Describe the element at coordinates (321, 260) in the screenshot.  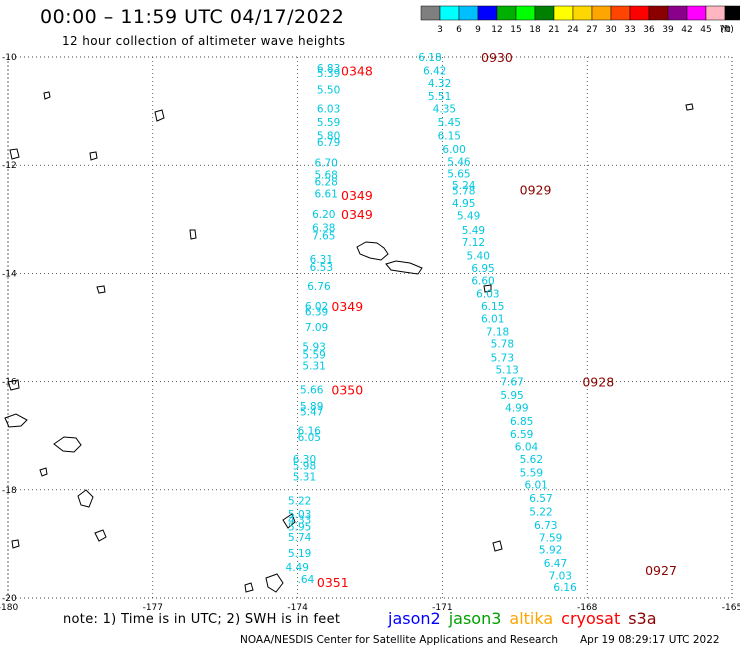
I see `wave-height-value: 6.31` at that location.